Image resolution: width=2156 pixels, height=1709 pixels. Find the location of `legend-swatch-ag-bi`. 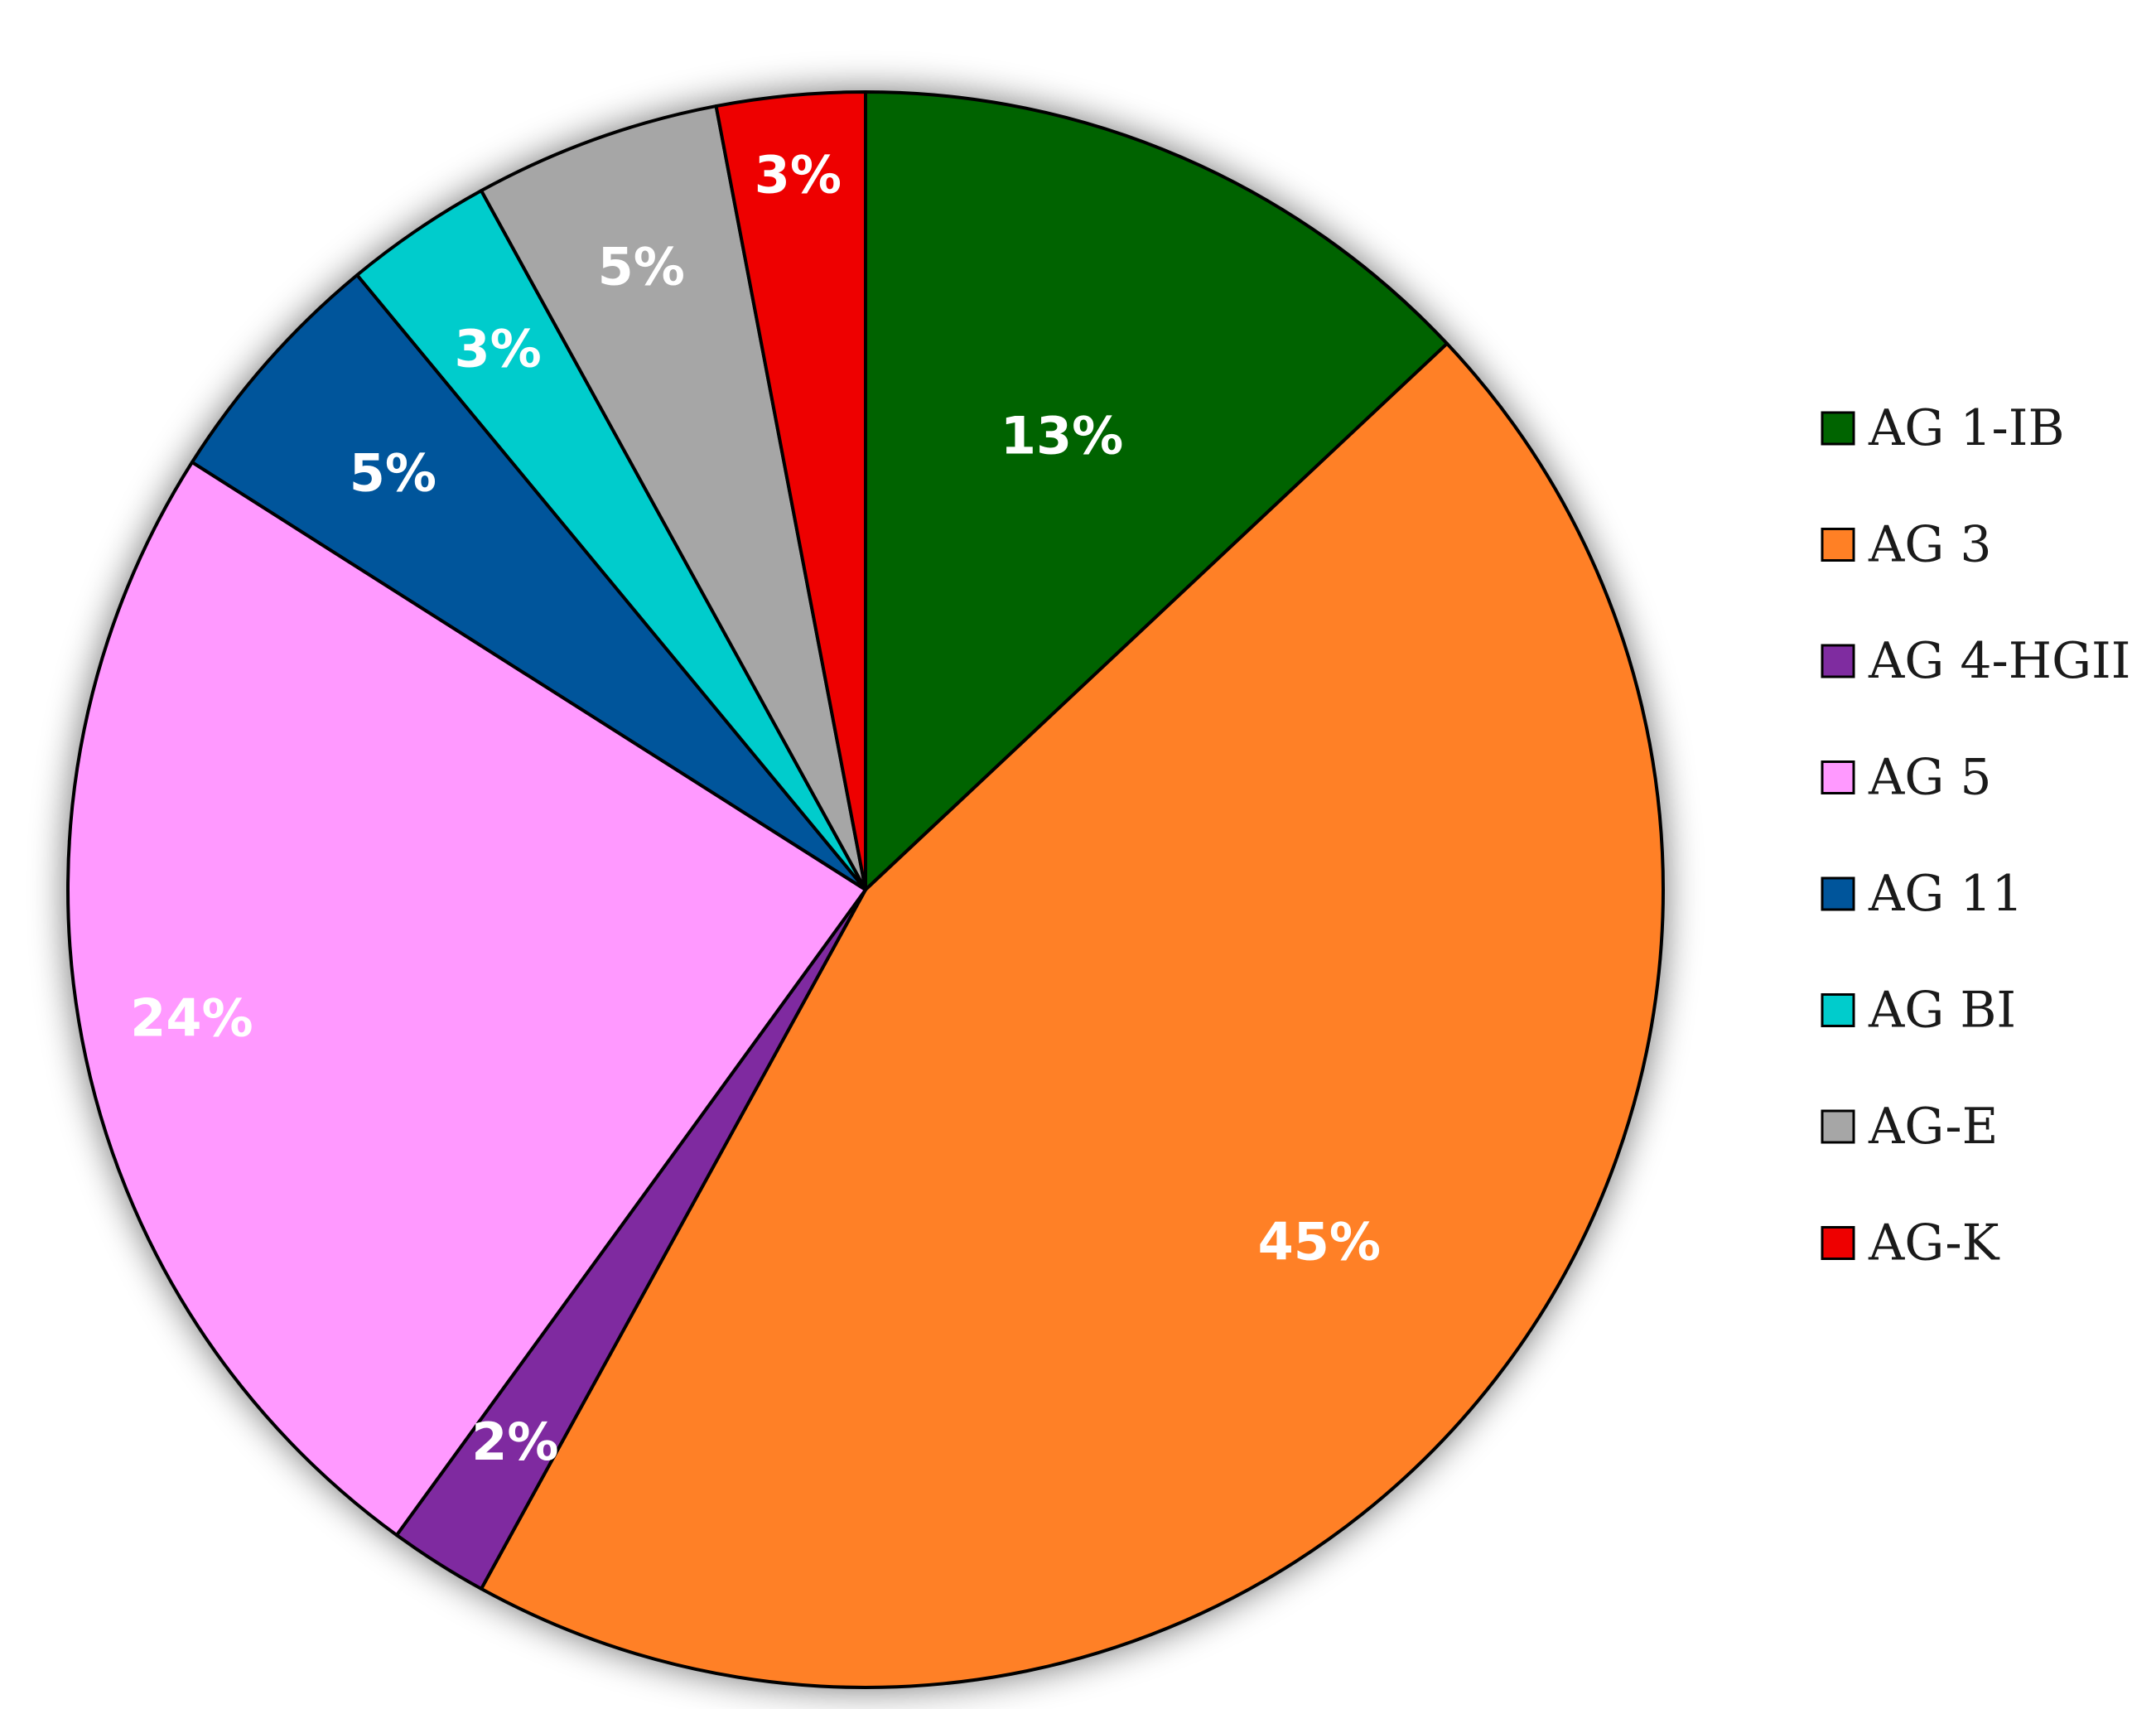

legend-swatch-ag-bi is located at coordinates (1838, 1010).